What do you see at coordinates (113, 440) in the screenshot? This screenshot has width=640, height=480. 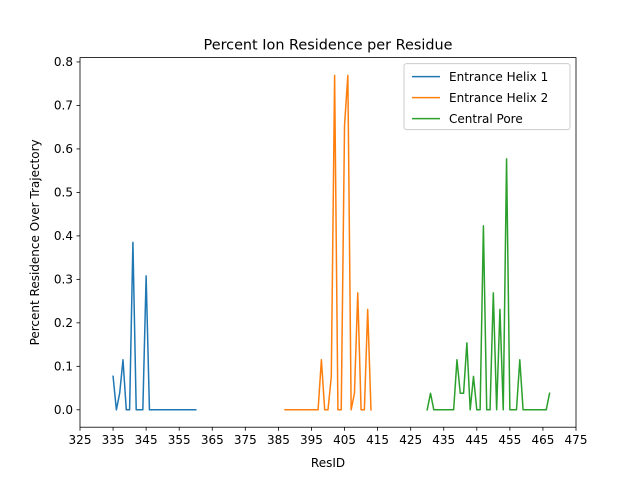 I see `x-tick-label: 335` at bounding box center [113, 440].